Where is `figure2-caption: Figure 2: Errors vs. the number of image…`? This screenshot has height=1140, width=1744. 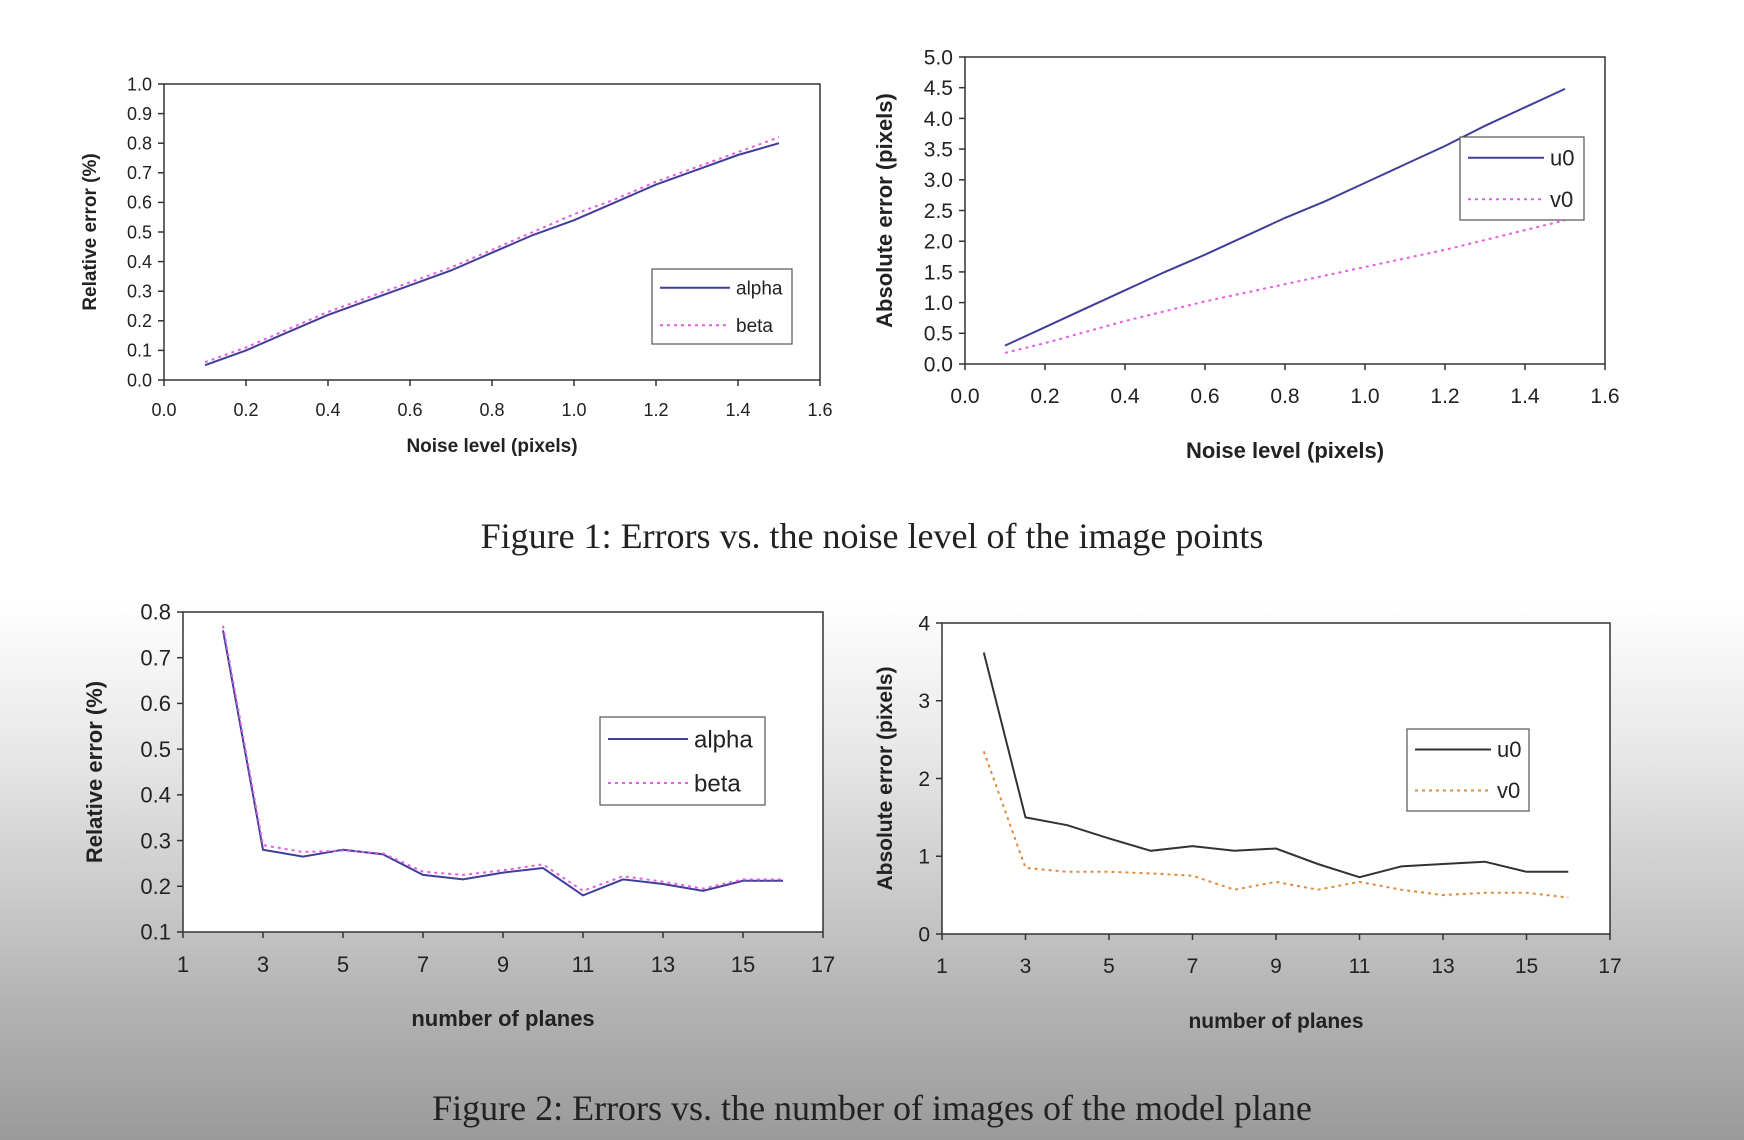
figure2-caption: Figure 2: Errors vs. the number of image… is located at coordinates (872, 1108).